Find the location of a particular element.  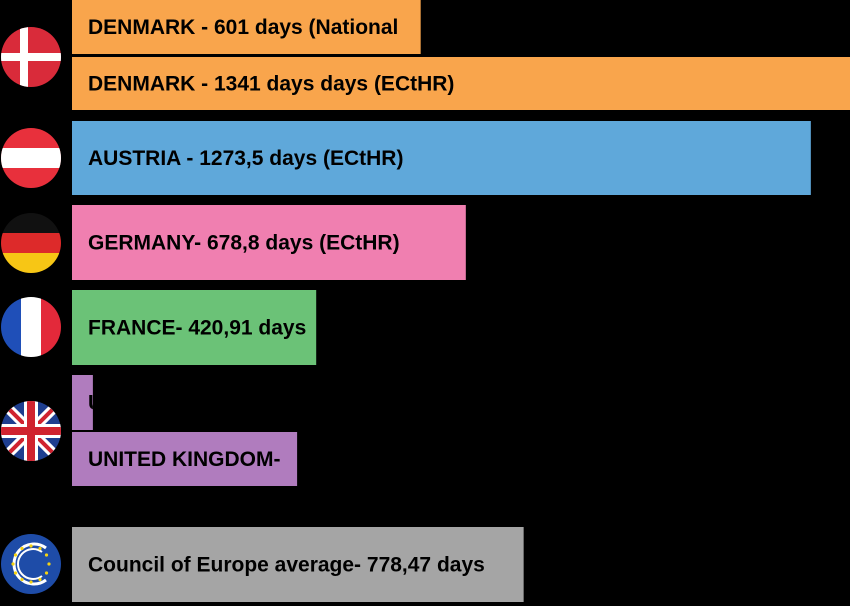

bar-label: DENMARK - 1341 days days (ECtHR) is located at coordinates (271, 84).